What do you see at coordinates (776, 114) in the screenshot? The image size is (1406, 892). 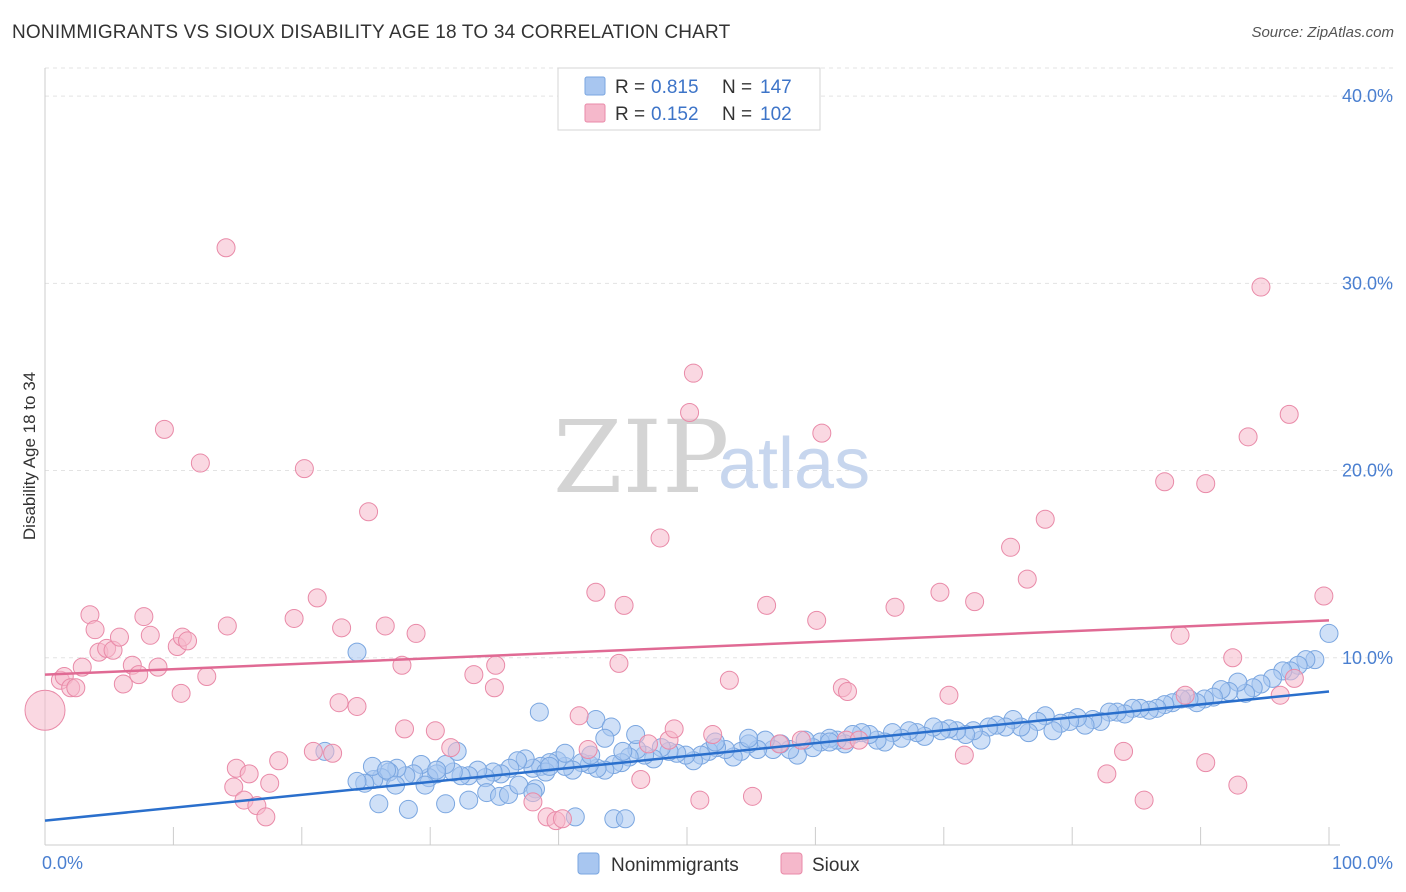 I see `legend-n-value-2: 102` at bounding box center [776, 114].